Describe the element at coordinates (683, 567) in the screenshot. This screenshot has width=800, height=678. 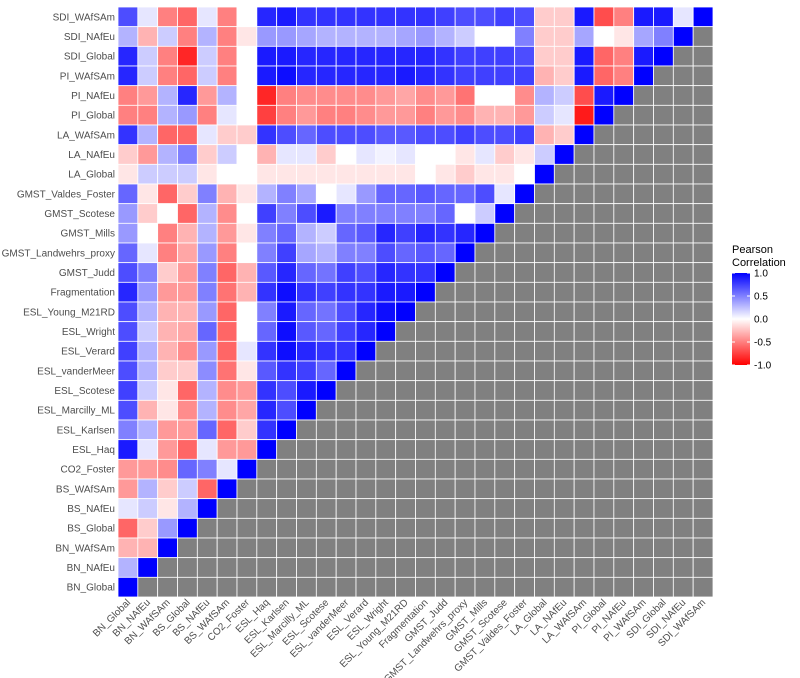
I see `heatmap-cell-BN_NAfEu-SDI_NAfEu` at that location.